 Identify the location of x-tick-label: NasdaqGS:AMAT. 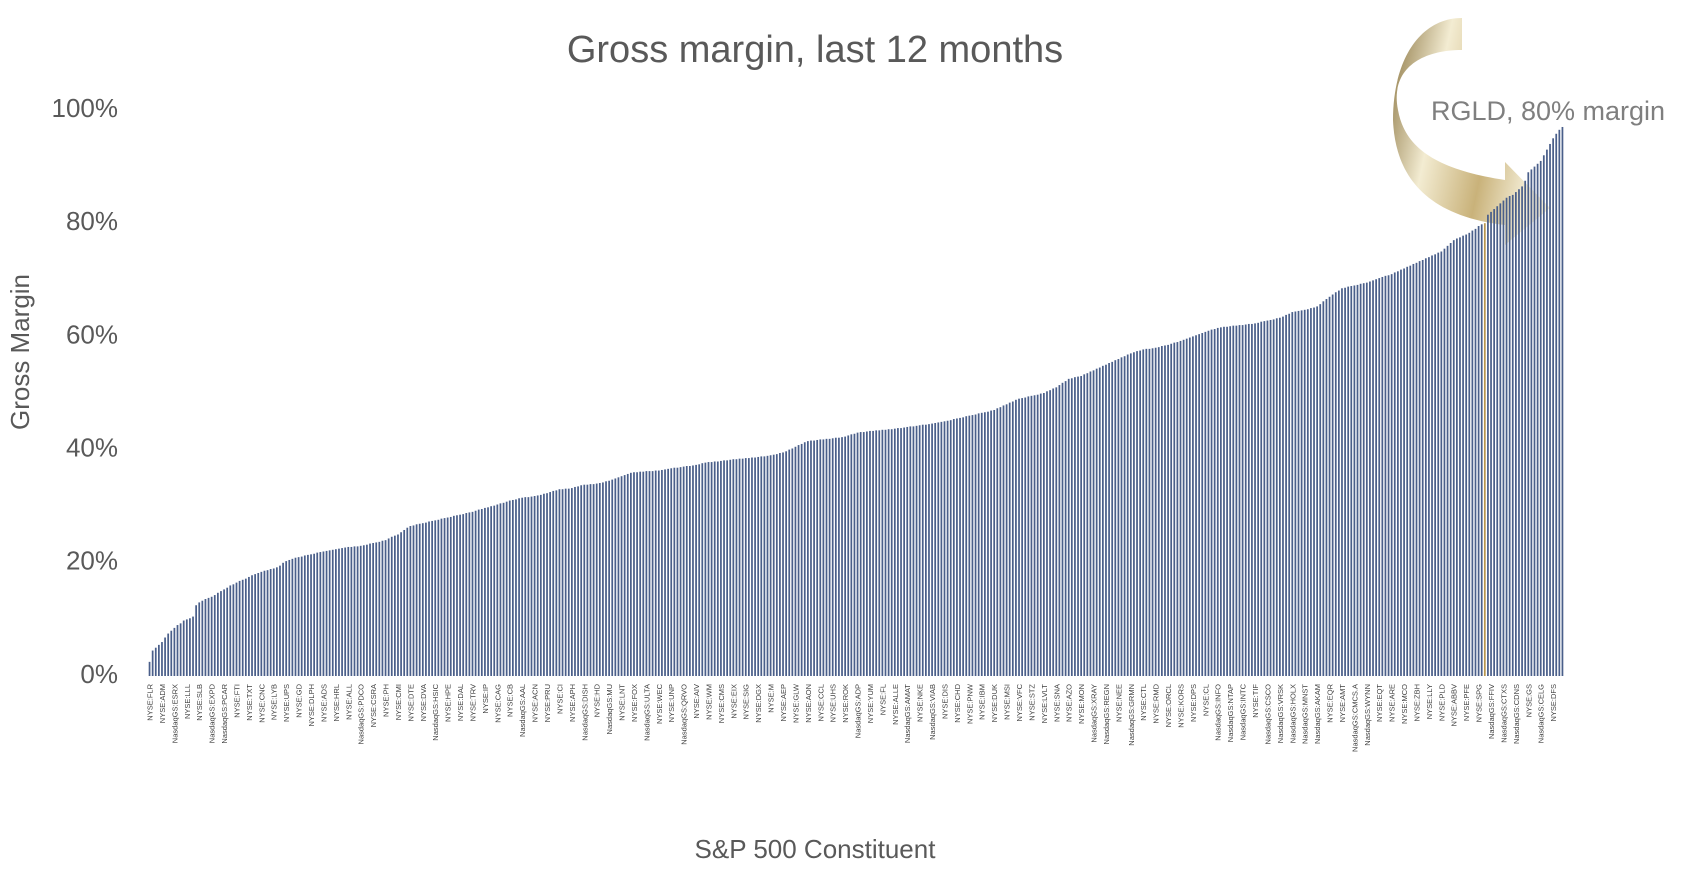
(907, 713).